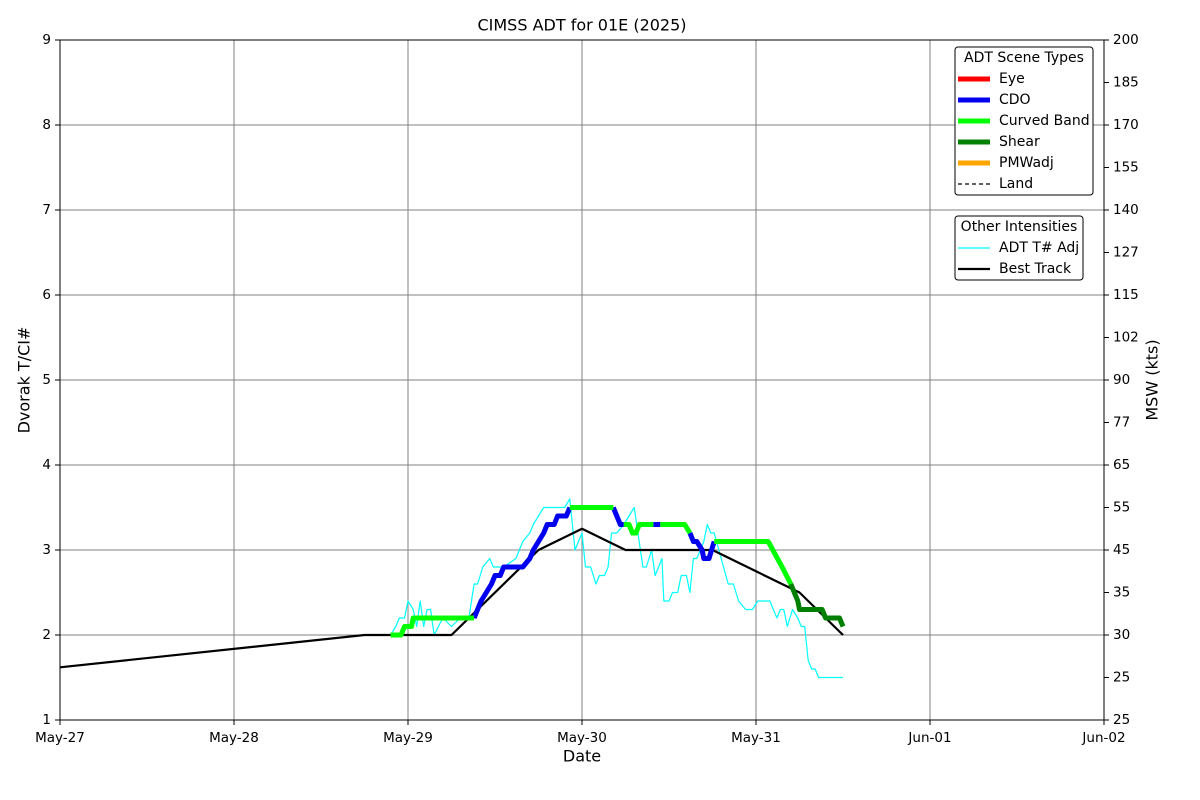 The image size is (1200, 800). What do you see at coordinates (60, 738) in the screenshot?
I see `x-tick-label: May-27` at bounding box center [60, 738].